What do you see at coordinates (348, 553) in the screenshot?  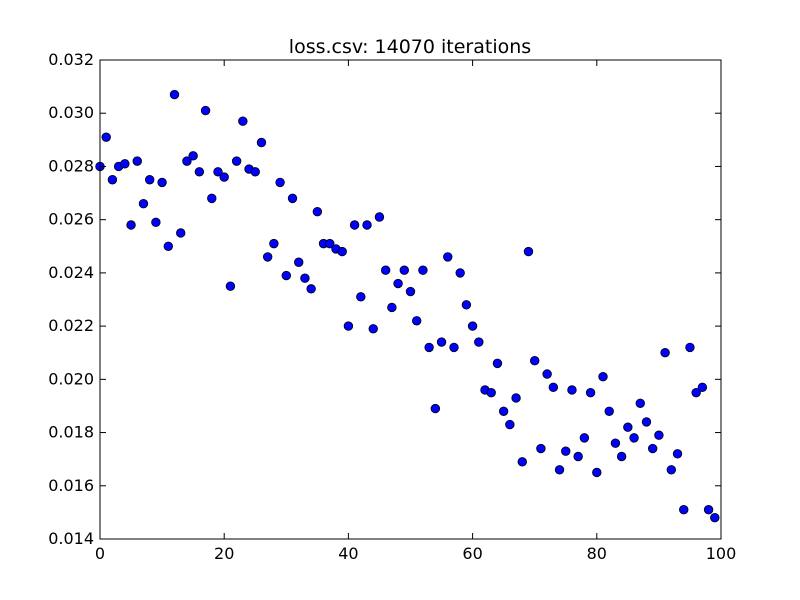 I see `x-tick-label: 40` at bounding box center [348, 553].